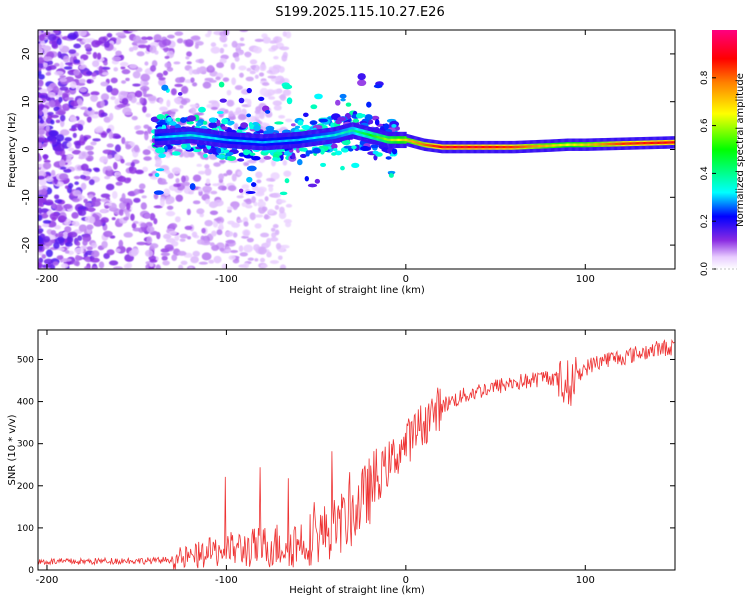 The height and width of the screenshot is (600, 750). I want to click on snr-x-tick-label: -100, so click(226, 580).